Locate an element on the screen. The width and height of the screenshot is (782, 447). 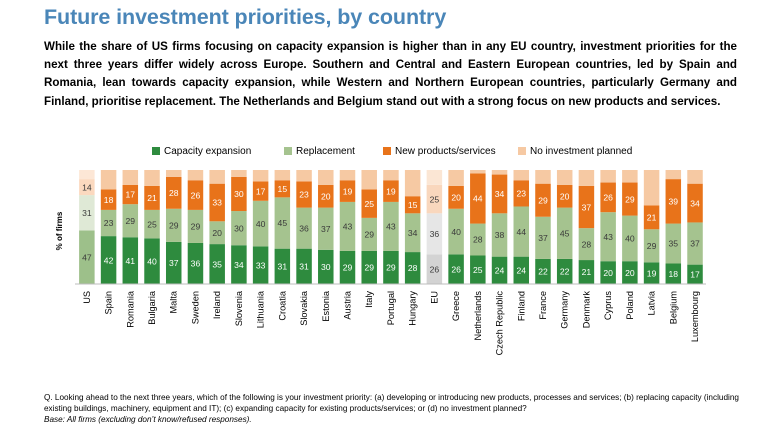
x-tick-label-czech-republic: Czech Republic is located at coordinates (500, 323).